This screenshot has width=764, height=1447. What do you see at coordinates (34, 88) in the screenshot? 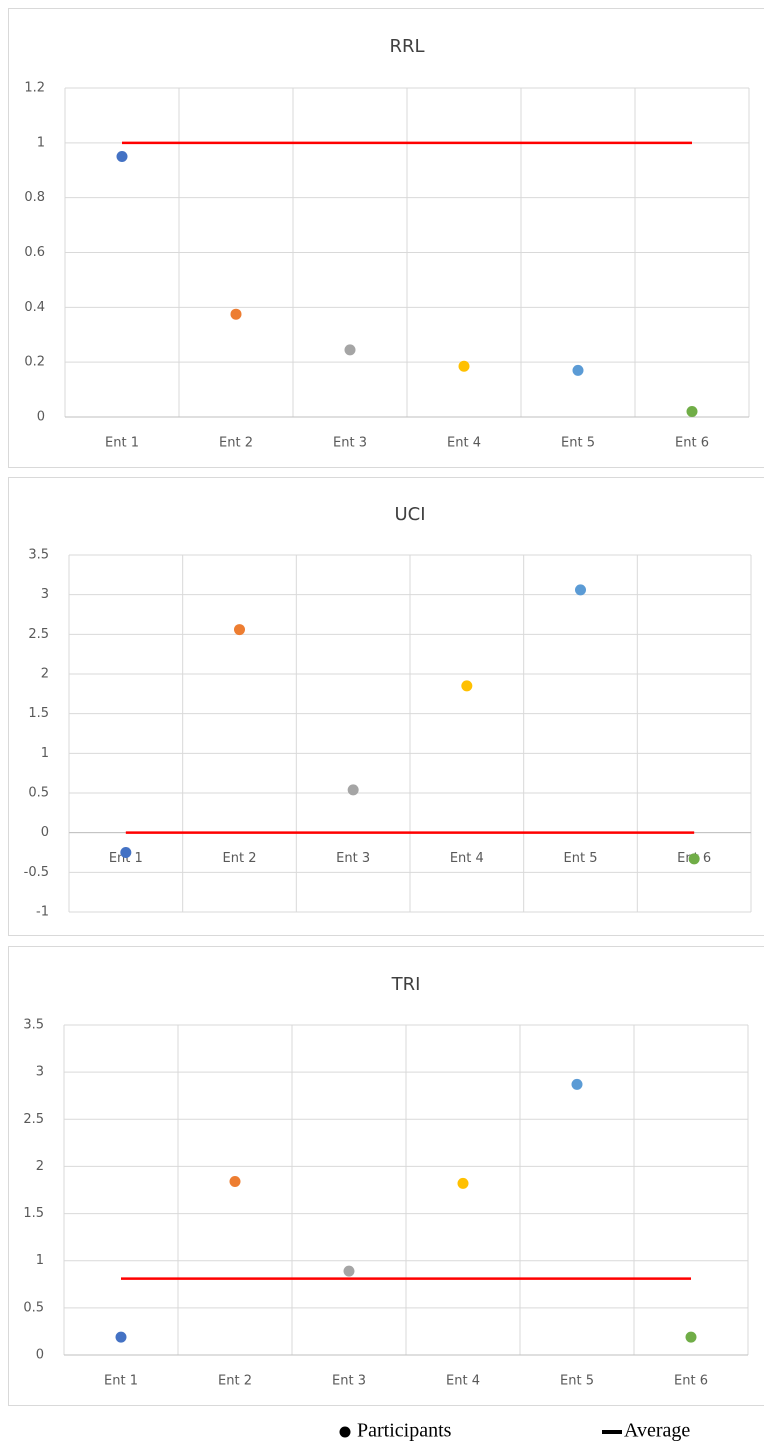
I see `y-tick-label: 1.2` at bounding box center [34, 88].